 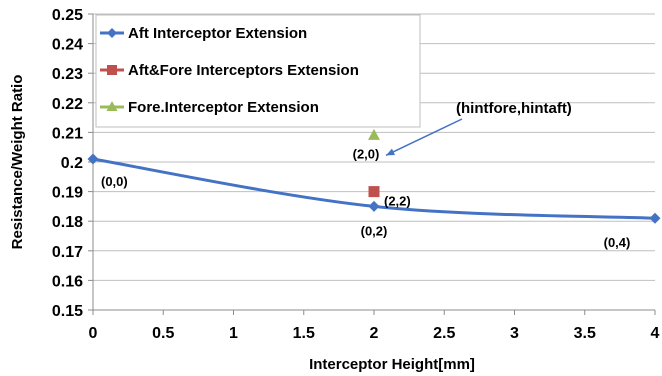 I want to click on legend-item: Aft&Fore Interceptors Extension, so click(x=229, y=70).